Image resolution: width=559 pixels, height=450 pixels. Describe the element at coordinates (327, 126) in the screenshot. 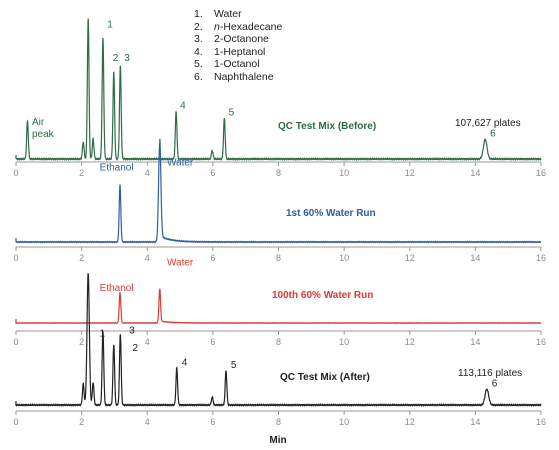

I see `panel-title: QC Test Mix (Before)` at that location.